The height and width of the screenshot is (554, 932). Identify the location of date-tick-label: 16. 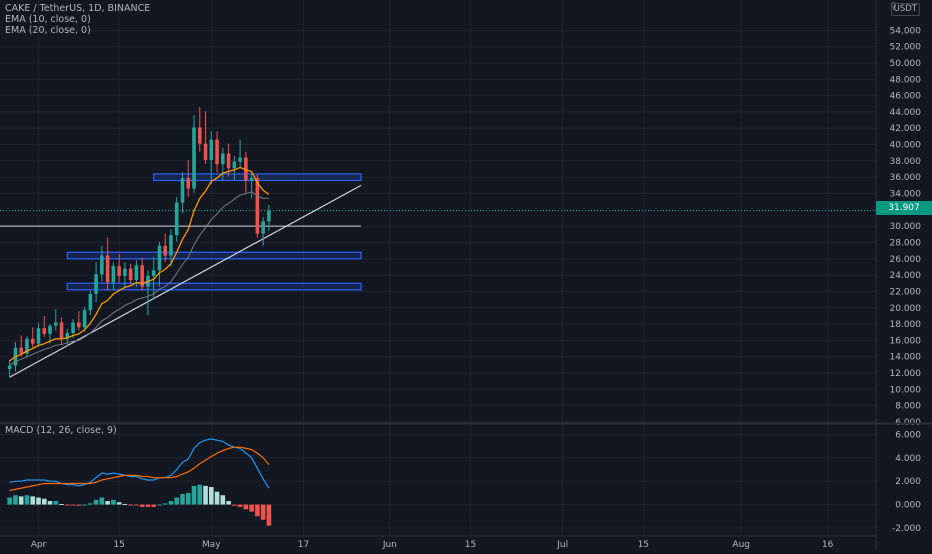
(828, 545).